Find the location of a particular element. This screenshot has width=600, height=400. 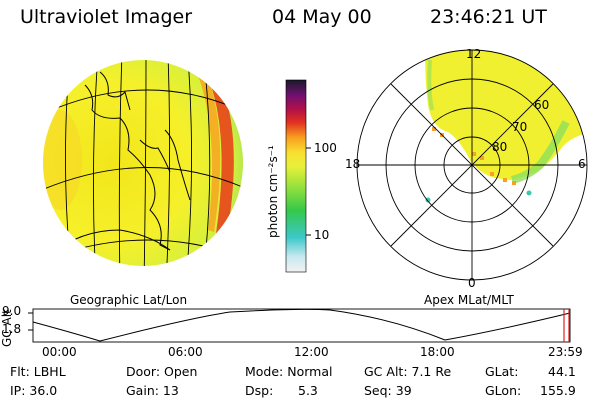

time-tick-1200: 12:00 is located at coordinates (311, 352).